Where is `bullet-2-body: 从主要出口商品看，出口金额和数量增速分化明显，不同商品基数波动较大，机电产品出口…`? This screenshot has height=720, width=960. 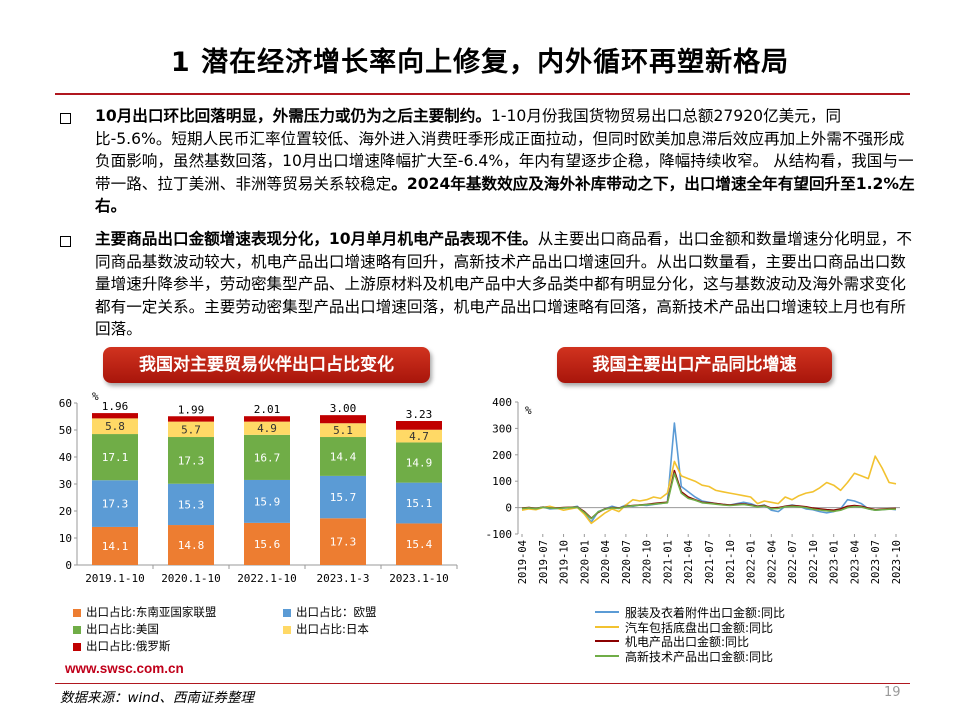
bullet-2-body: 从主要出口商品看，出口金额和数量增速分化明显，不同商品基数波动较大，机电产品出口… is located at coordinates (503, 284).